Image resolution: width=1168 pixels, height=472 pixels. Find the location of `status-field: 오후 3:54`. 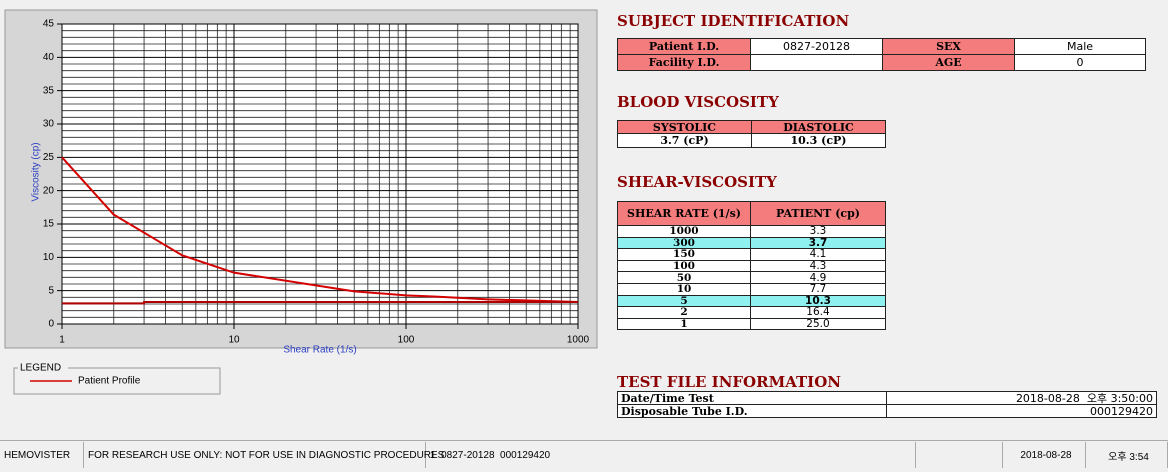

status-field: 오후 3:54 is located at coordinates (1127, 455).